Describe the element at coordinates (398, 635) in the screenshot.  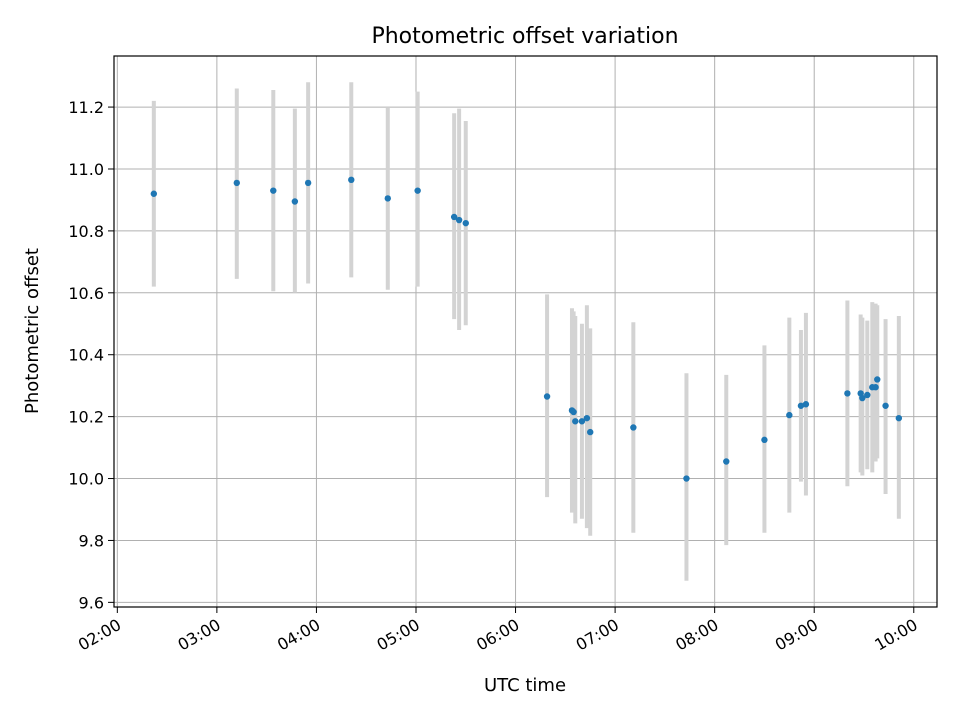
I see `x-tick-label: 05:00` at that location.